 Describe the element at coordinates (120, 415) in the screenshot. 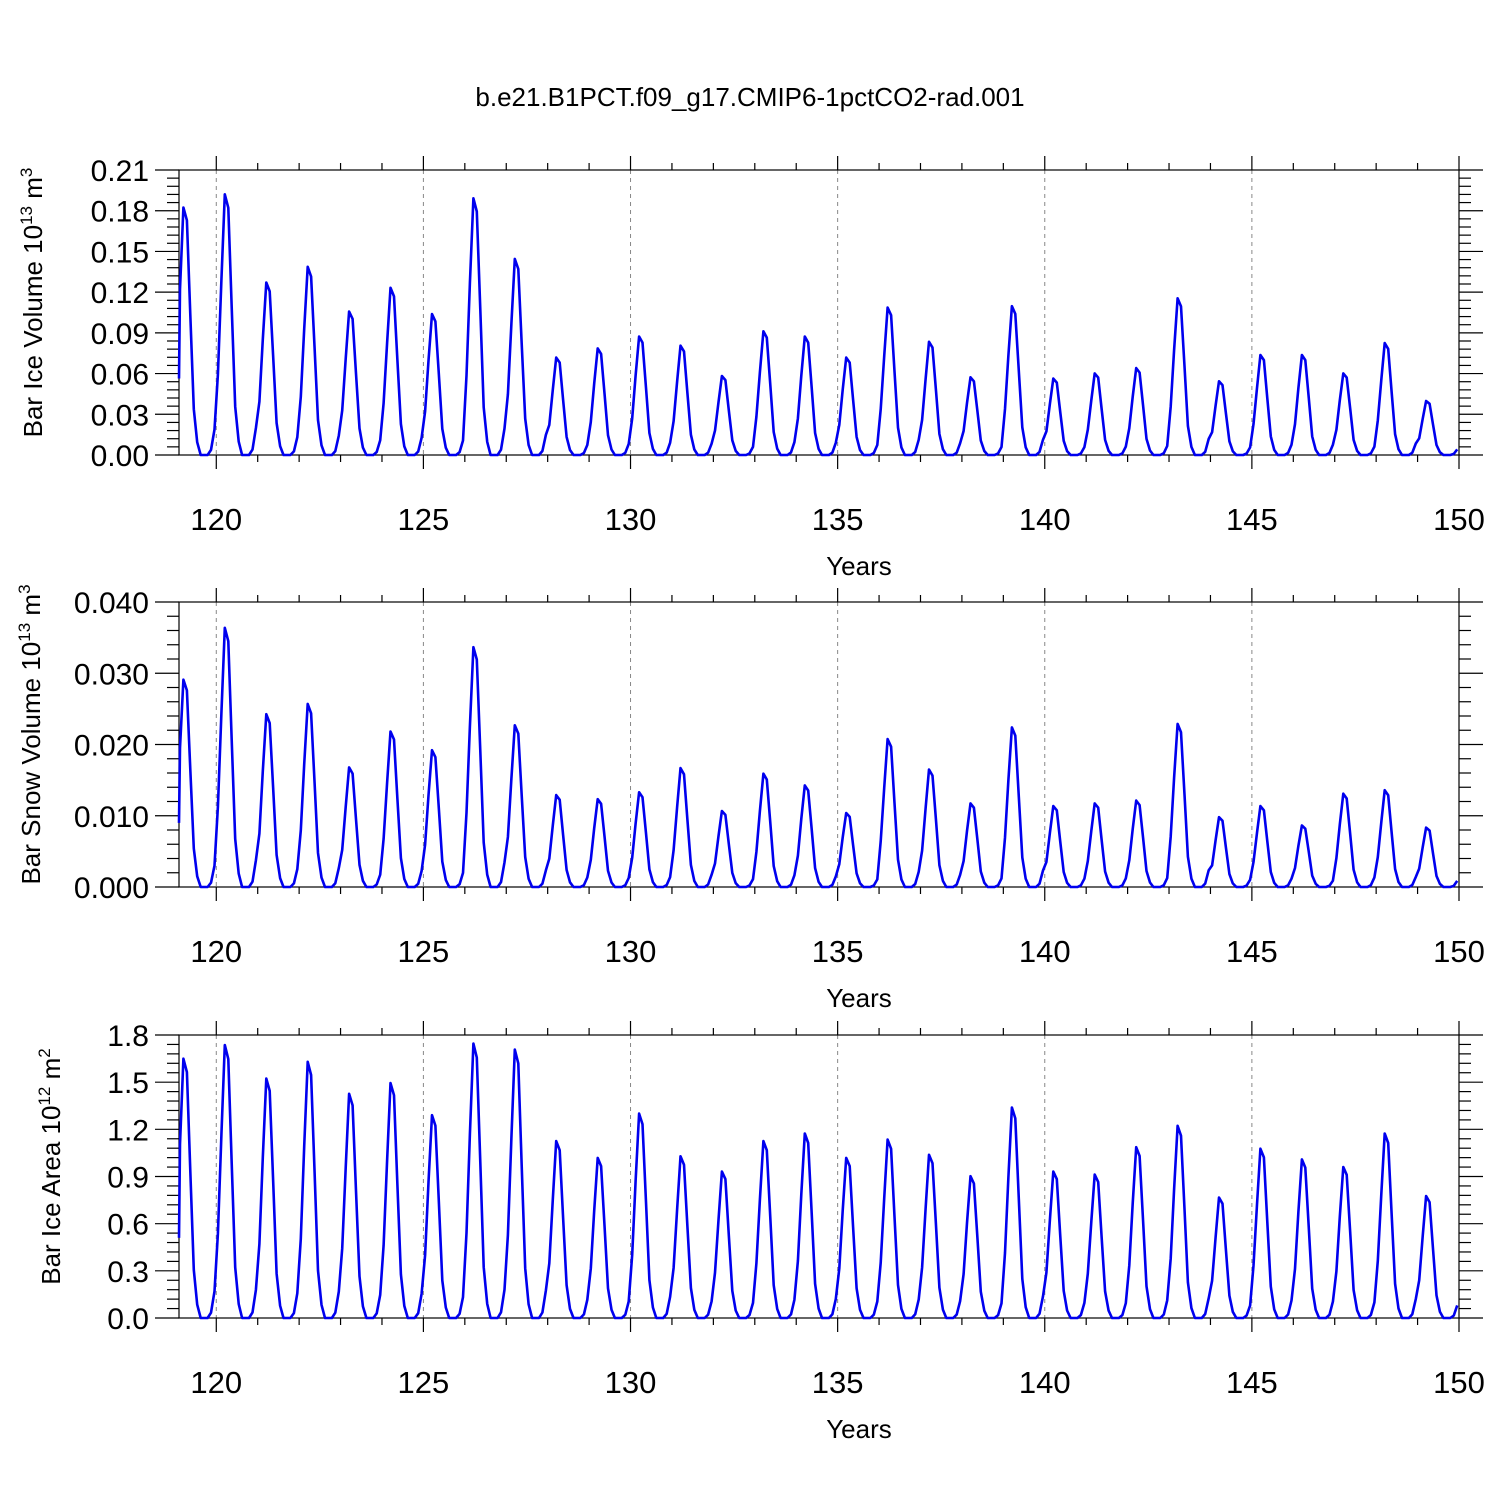

I see `y-tick-label: 0.03` at that location.